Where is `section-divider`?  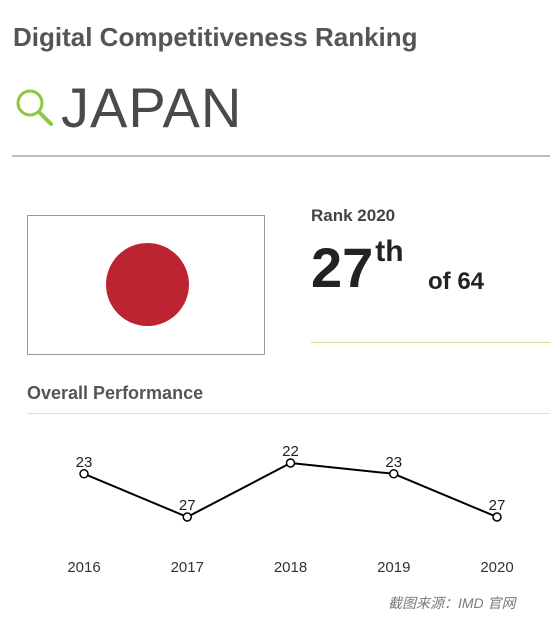 section-divider is located at coordinates (288, 413).